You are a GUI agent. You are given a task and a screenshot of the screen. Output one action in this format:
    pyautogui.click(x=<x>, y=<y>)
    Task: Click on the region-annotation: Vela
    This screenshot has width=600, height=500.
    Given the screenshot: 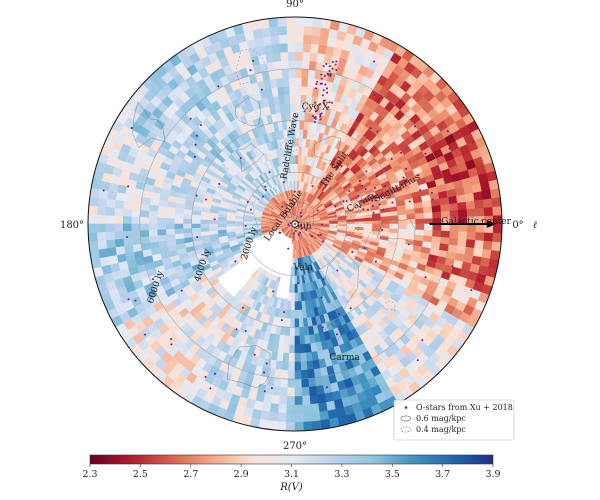 What is the action you would take?
    pyautogui.click(x=302, y=268)
    